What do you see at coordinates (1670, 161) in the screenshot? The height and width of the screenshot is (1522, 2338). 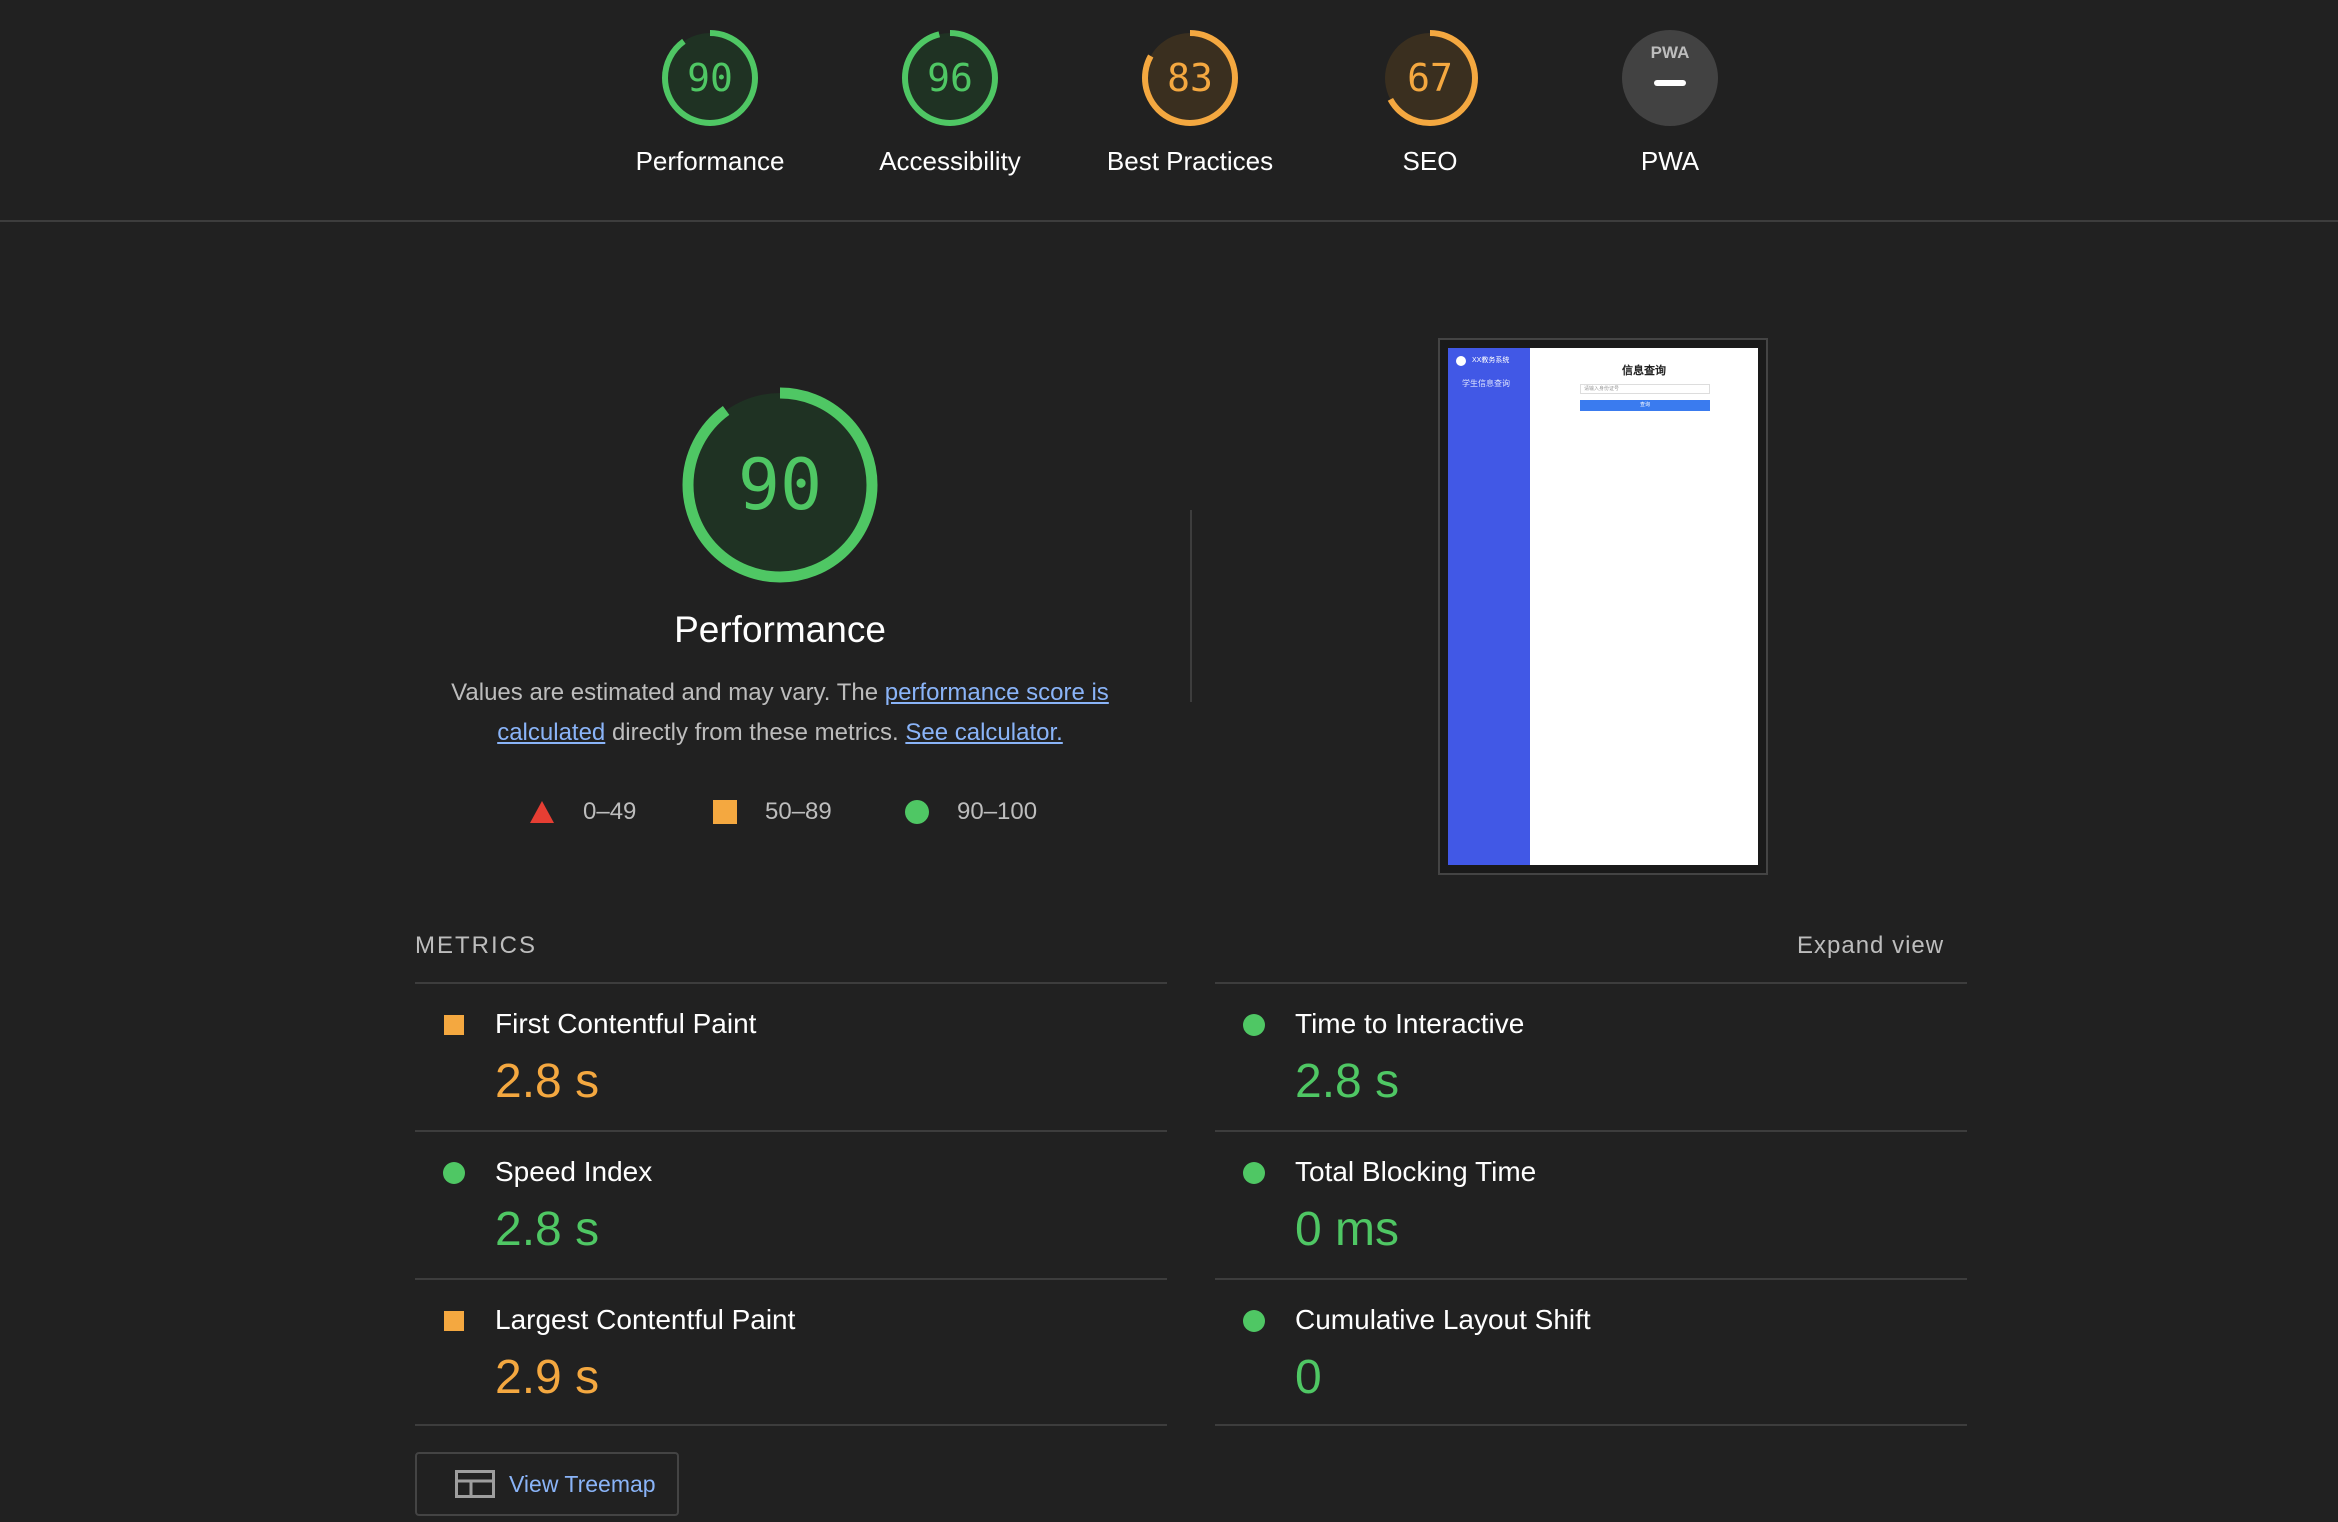 I see `gauge-label: PWA` at bounding box center [1670, 161].